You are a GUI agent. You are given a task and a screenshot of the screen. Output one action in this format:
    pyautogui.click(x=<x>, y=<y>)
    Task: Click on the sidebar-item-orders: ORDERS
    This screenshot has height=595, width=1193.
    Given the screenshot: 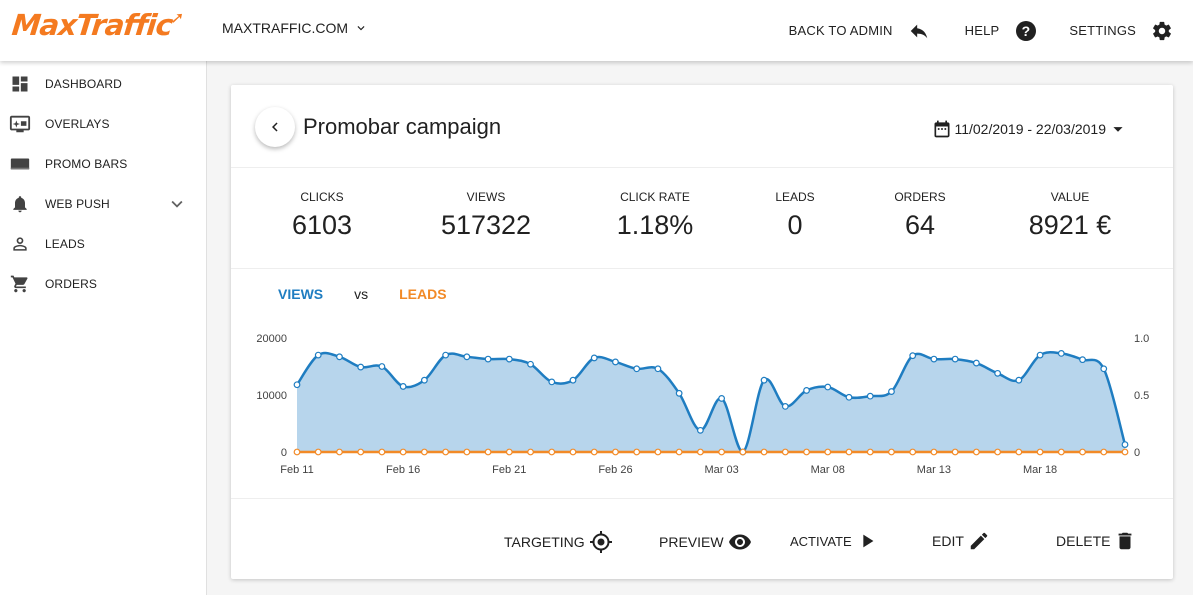 What is the action you would take?
    pyautogui.click(x=103, y=284)
    